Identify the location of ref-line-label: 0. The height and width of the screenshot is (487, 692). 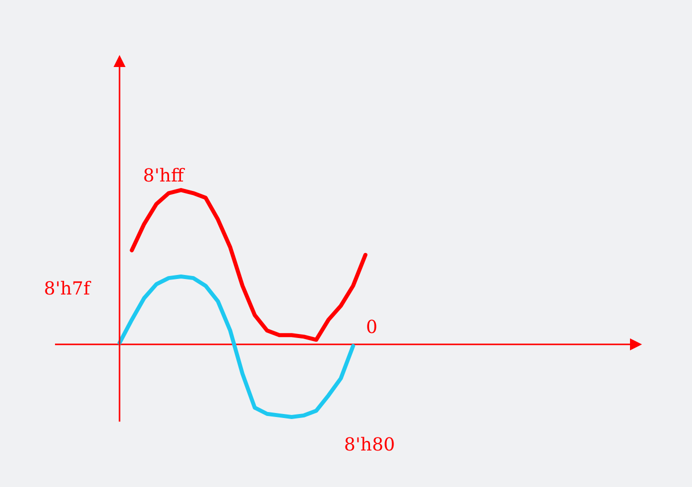
(372, 327).